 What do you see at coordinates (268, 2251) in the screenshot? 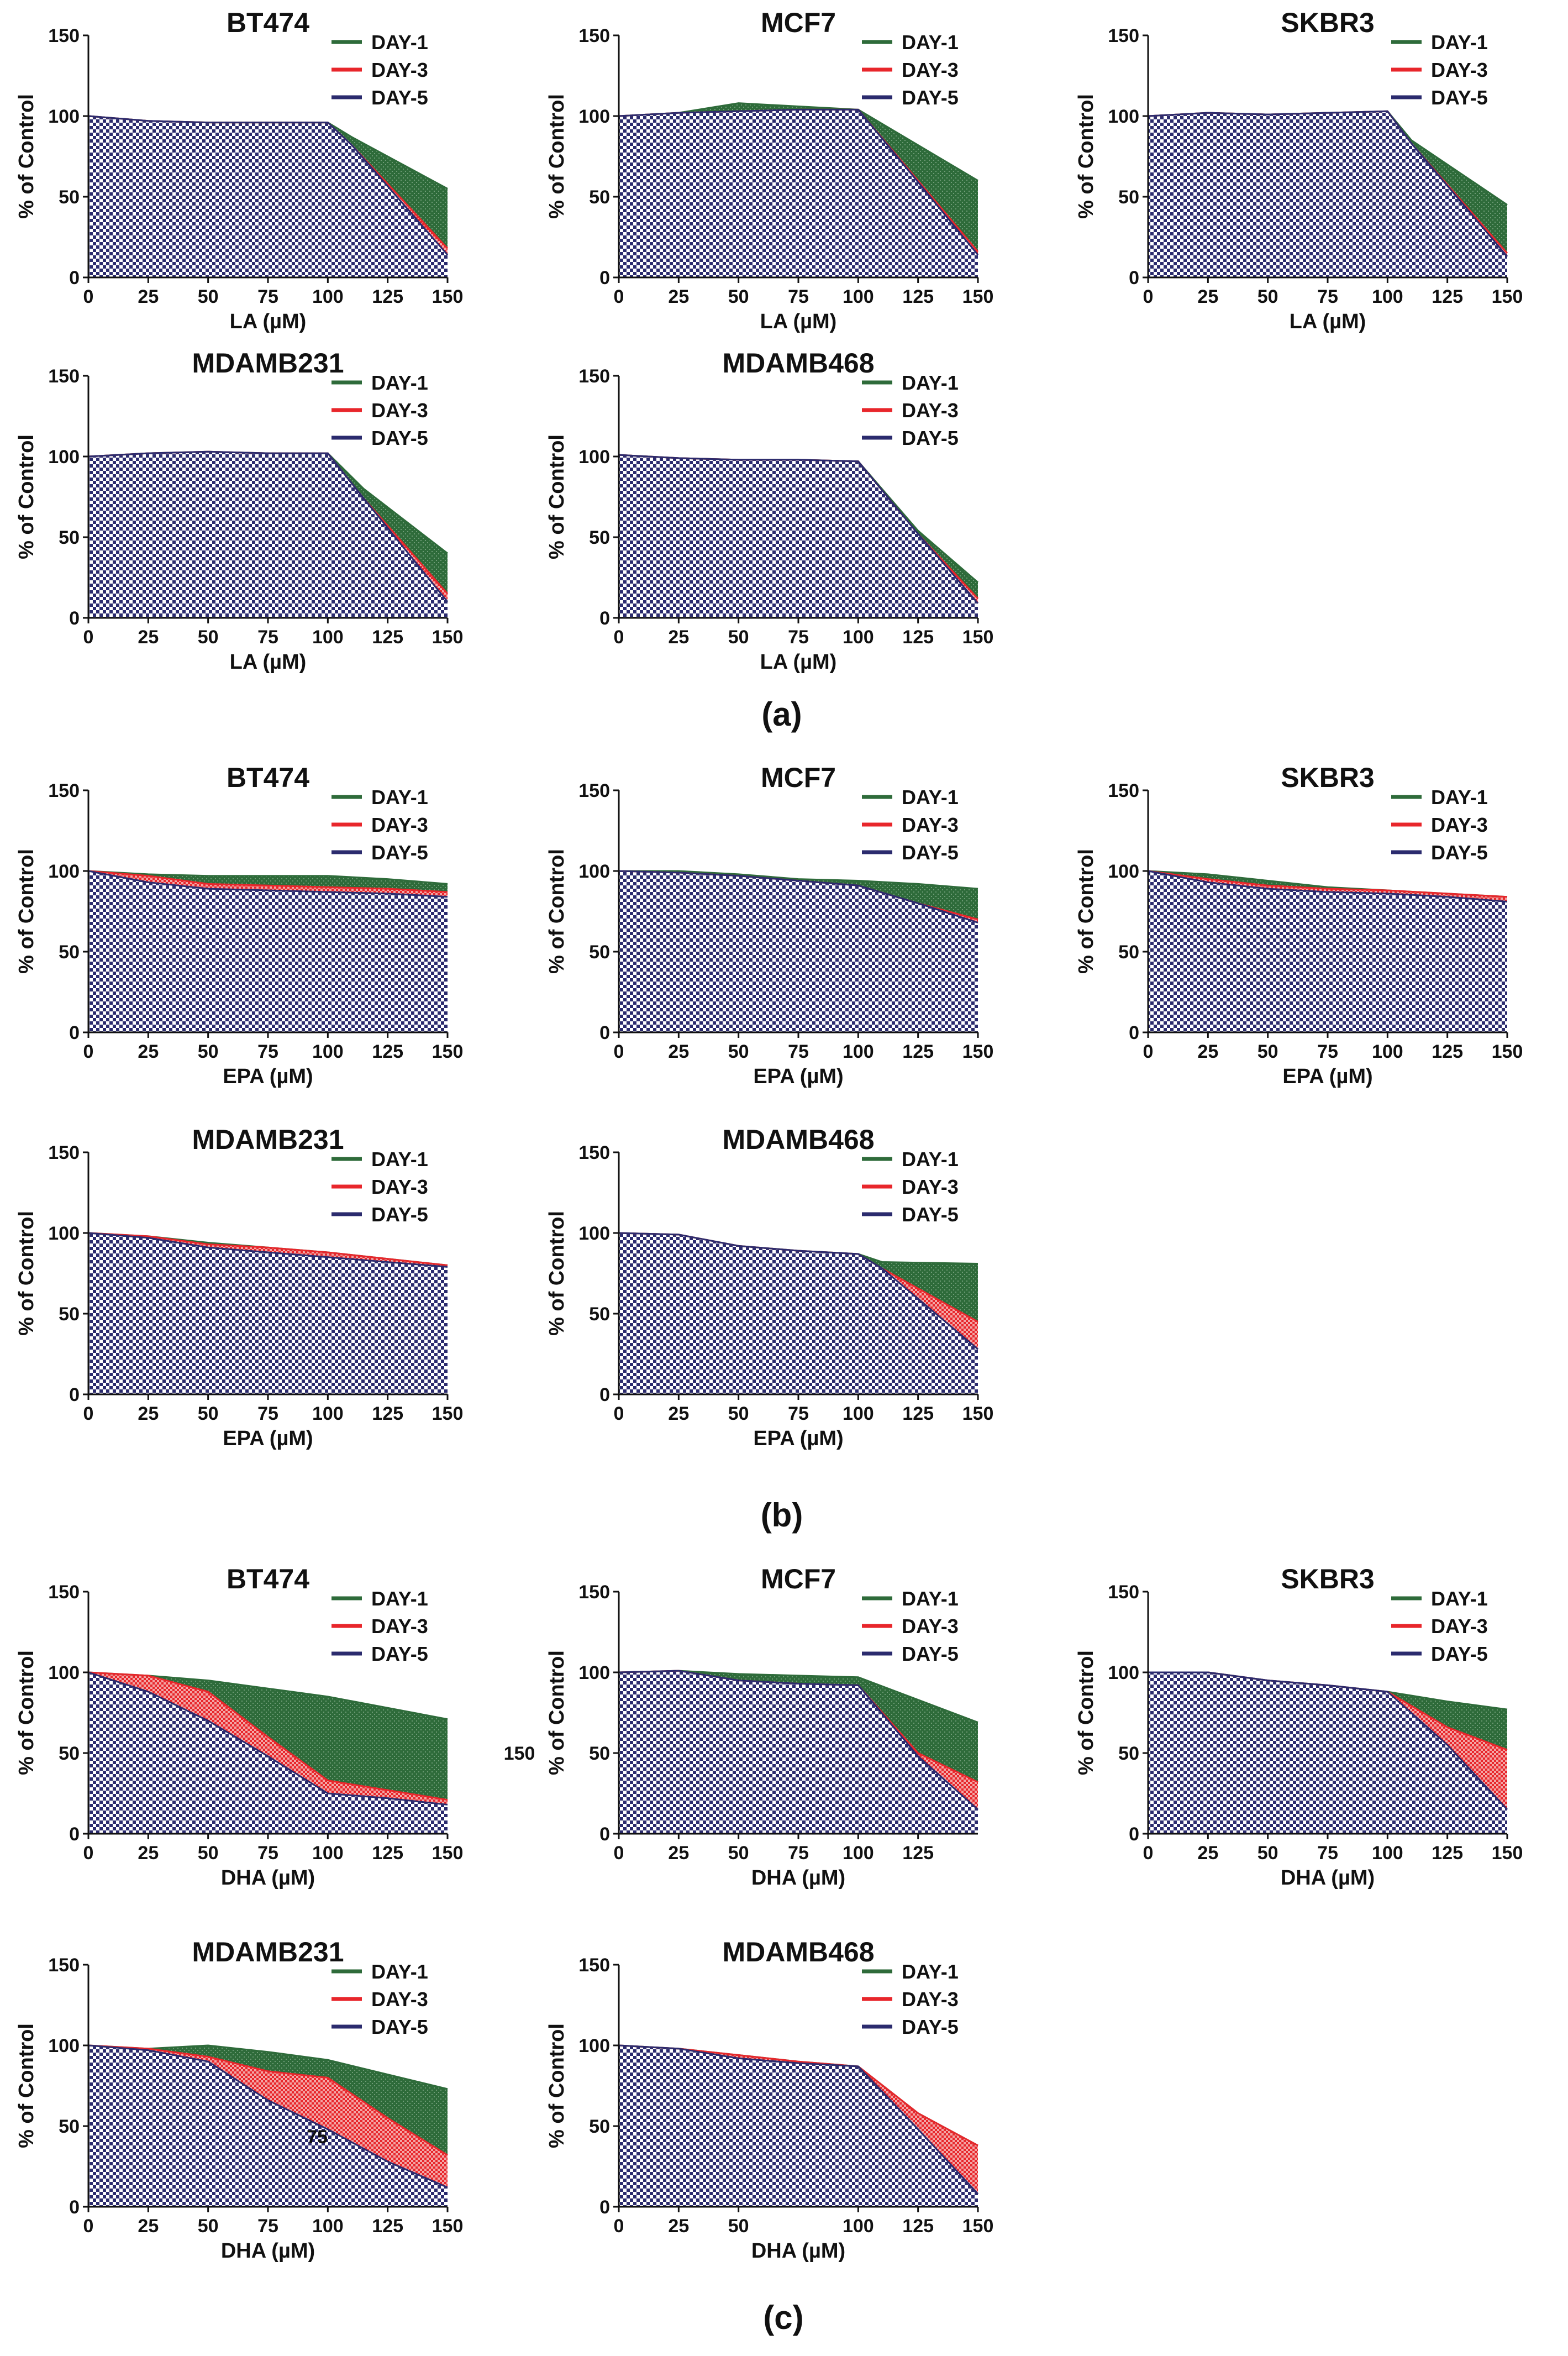
I see `x-axis-label: DHA (µM)` at bounding box center [268, 2251].